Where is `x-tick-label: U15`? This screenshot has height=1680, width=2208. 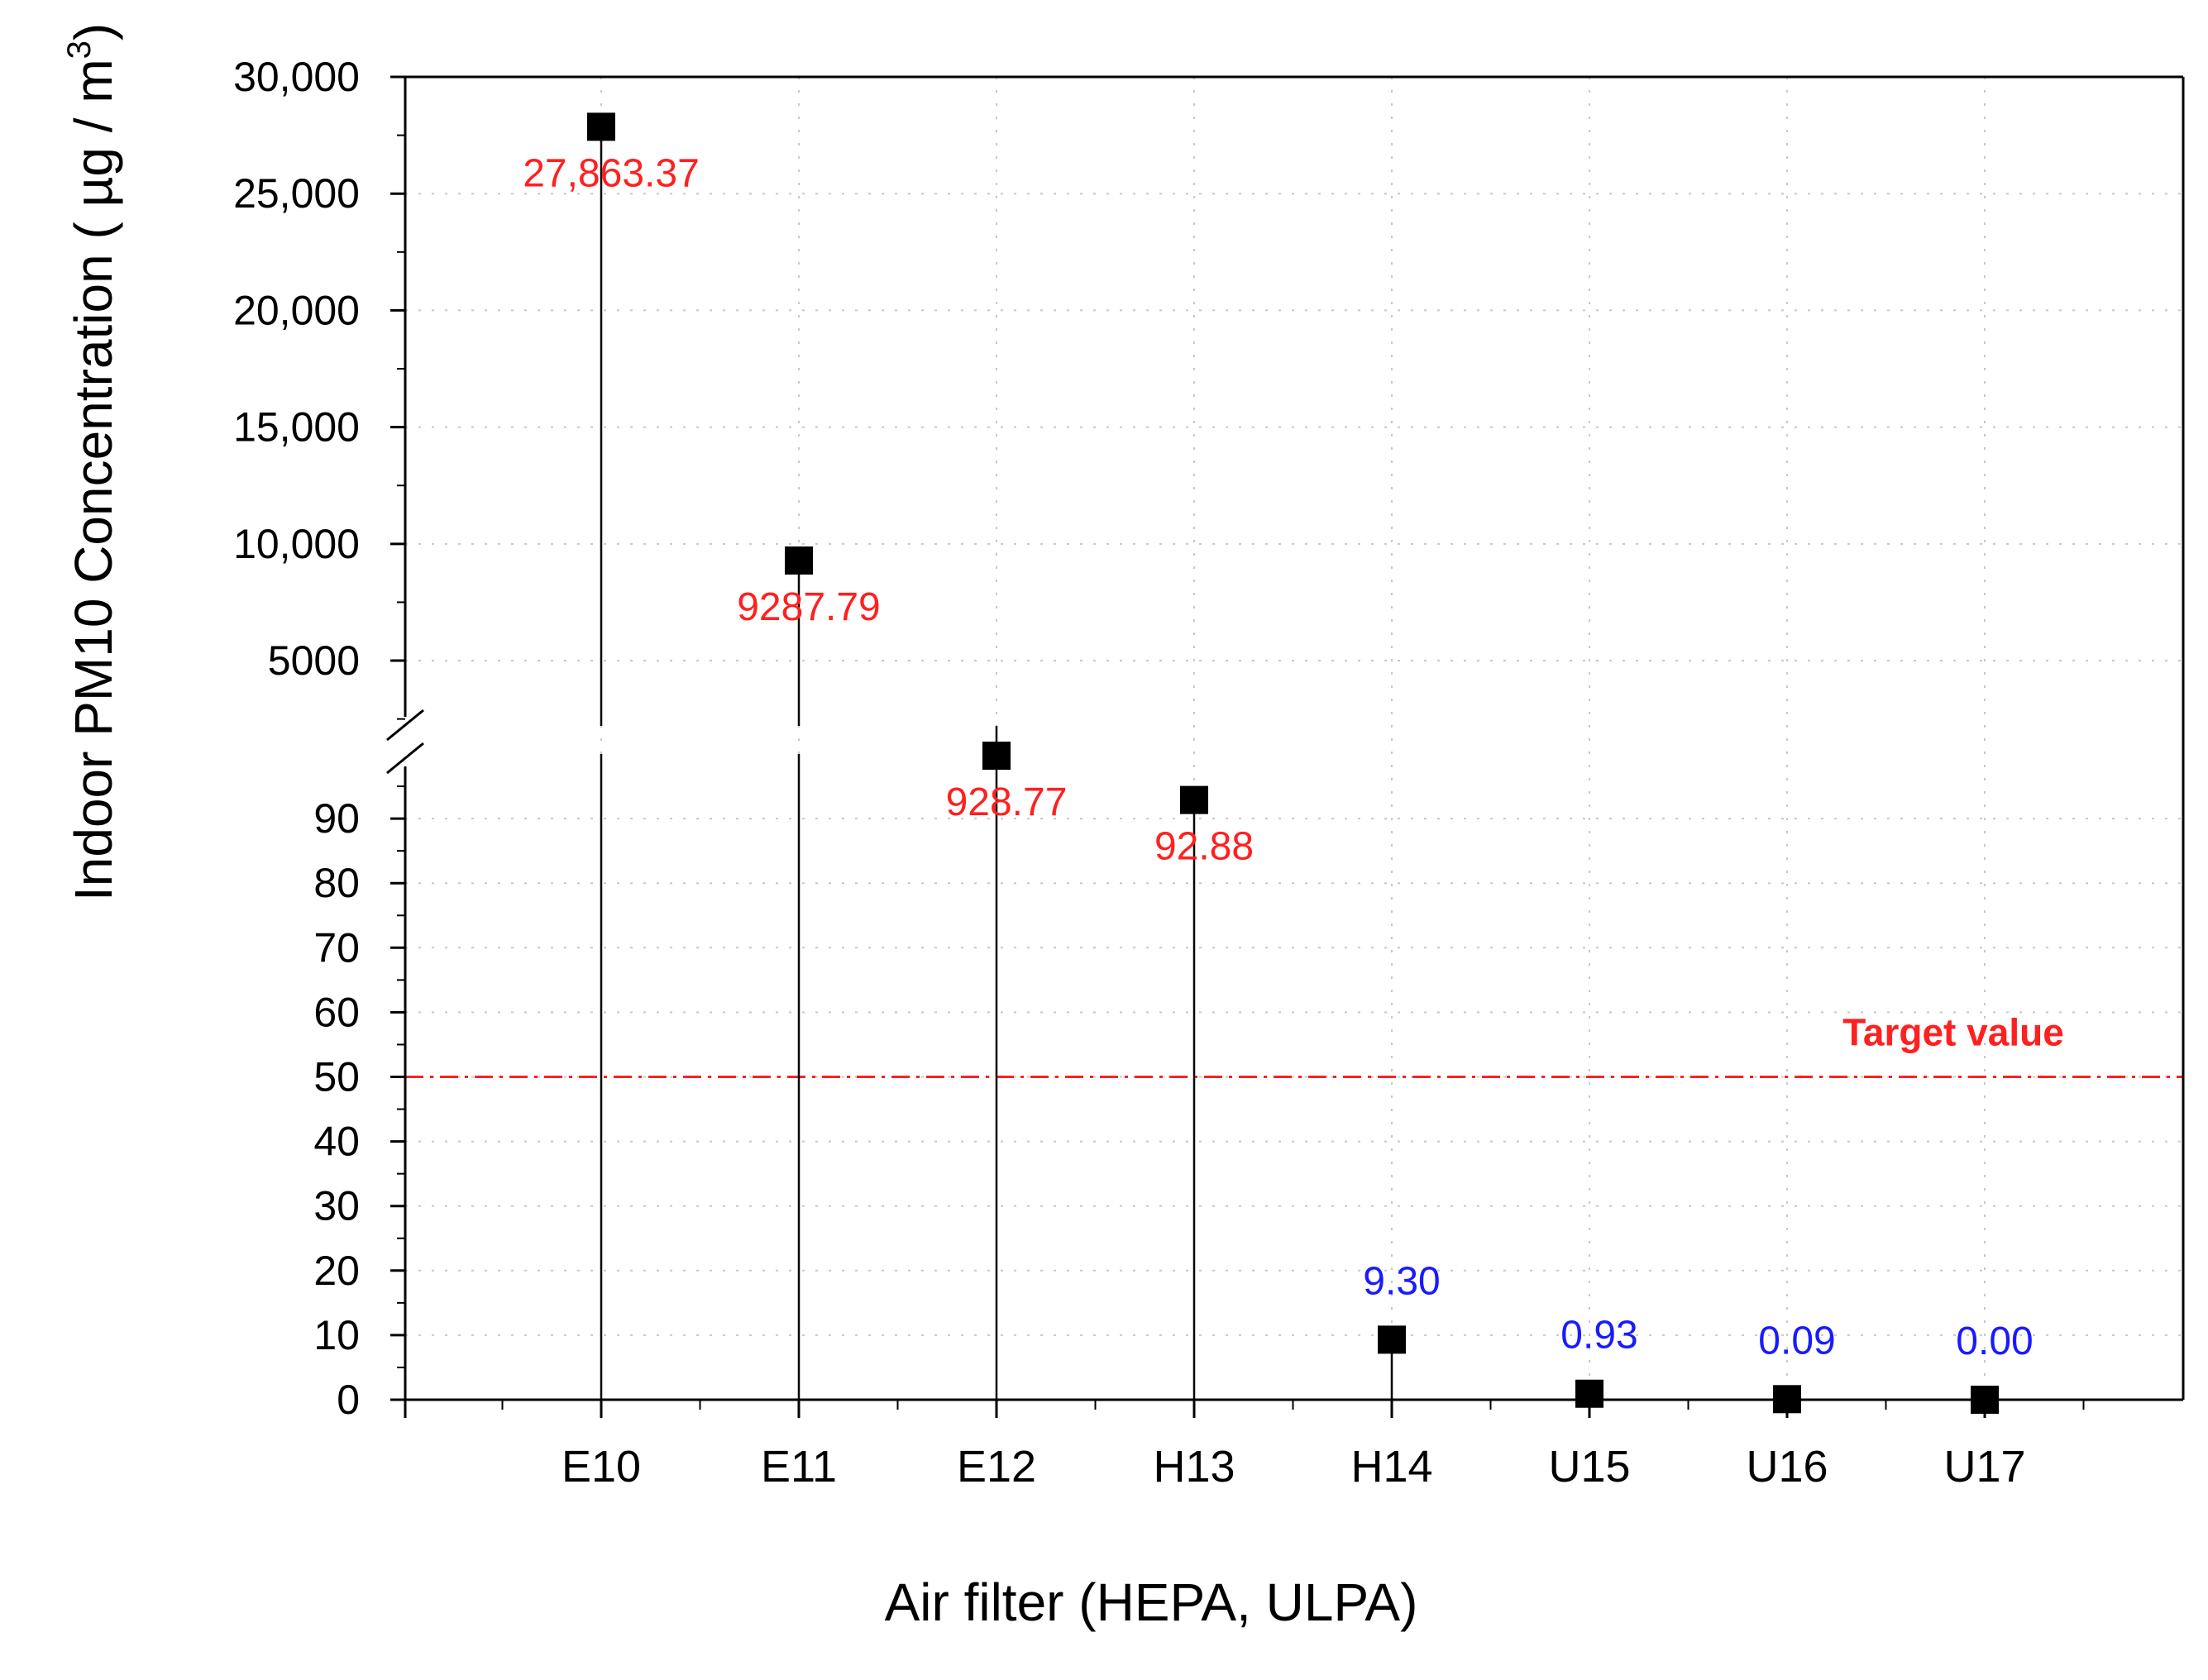 x-tick-label: U15 is located at coordinates (1589, 1466).